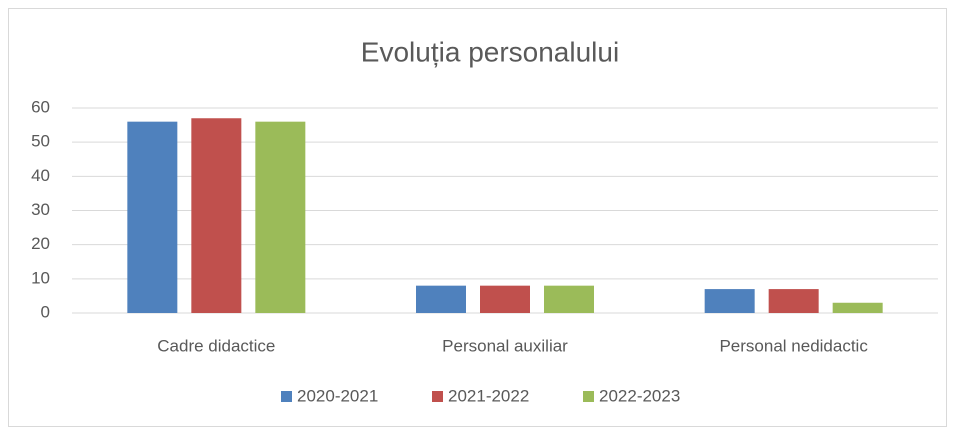  What do you see at coordinates (337, 395) in the screenshot?
I see `legend-label: 2020-2021` at bounding box center [337, 395].